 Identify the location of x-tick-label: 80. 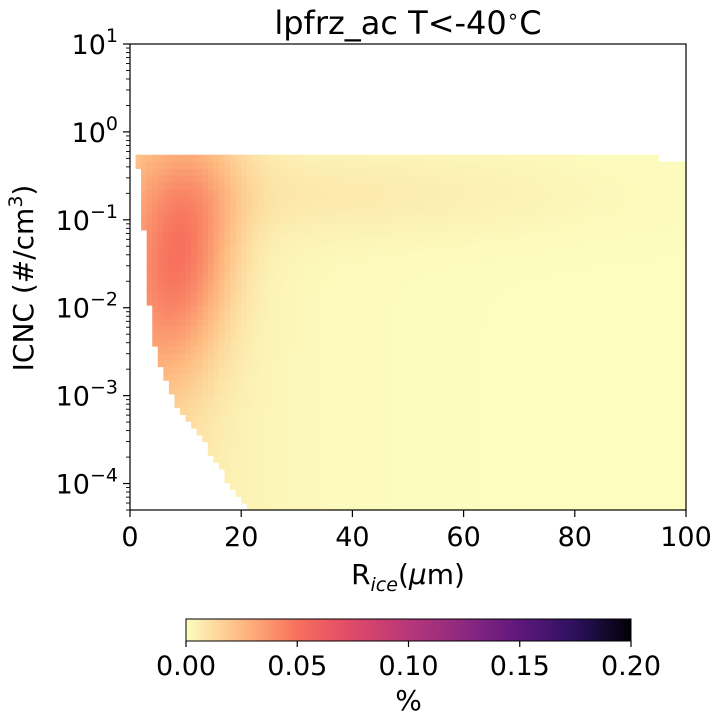
(575, 537).